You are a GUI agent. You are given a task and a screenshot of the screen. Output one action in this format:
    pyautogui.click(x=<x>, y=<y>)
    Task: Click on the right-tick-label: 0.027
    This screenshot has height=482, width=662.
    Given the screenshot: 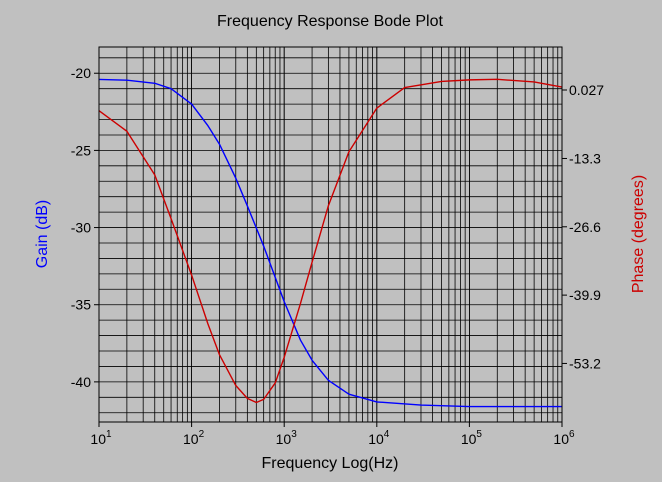 What is the action you would take?
    pyautogui.click(x=586, y=90)
    